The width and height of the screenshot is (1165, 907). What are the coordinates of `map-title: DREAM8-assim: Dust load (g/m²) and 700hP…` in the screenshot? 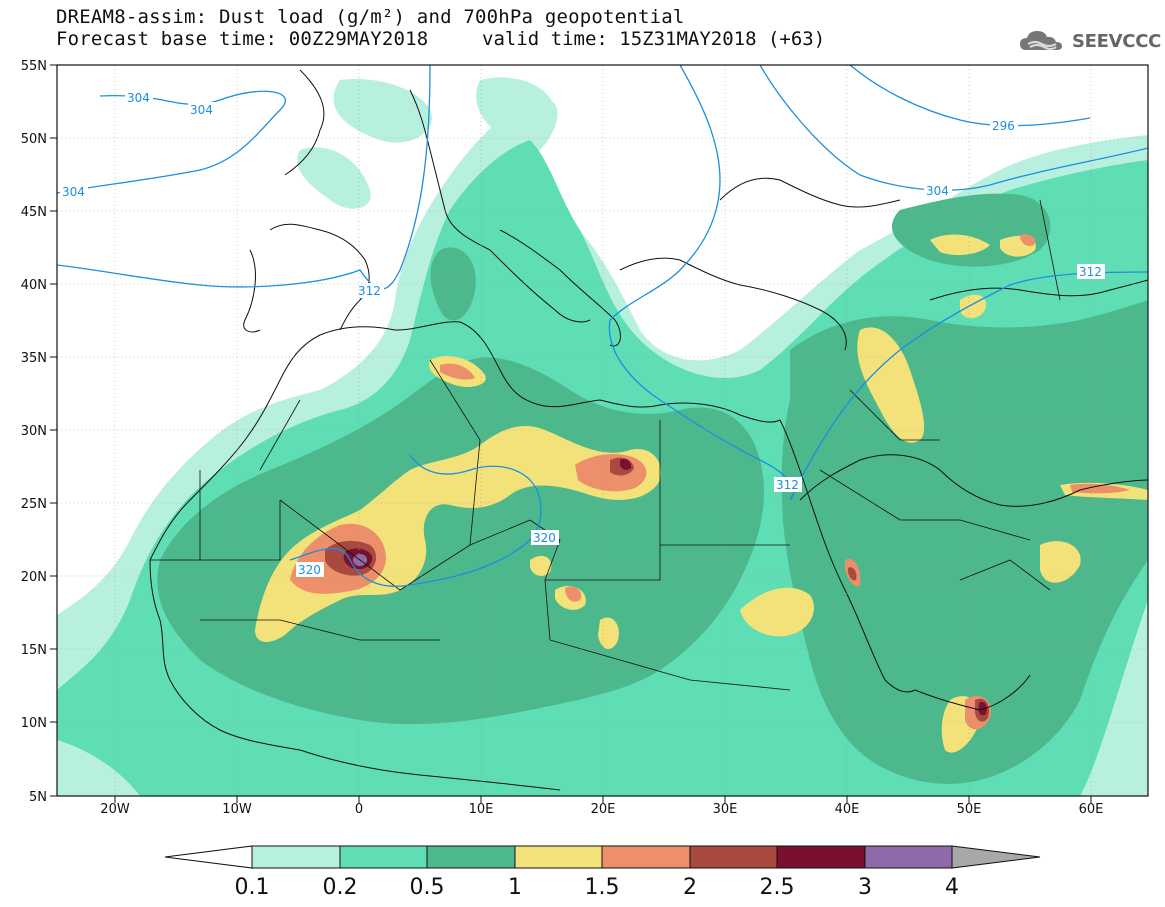 It's located at (370, 17).